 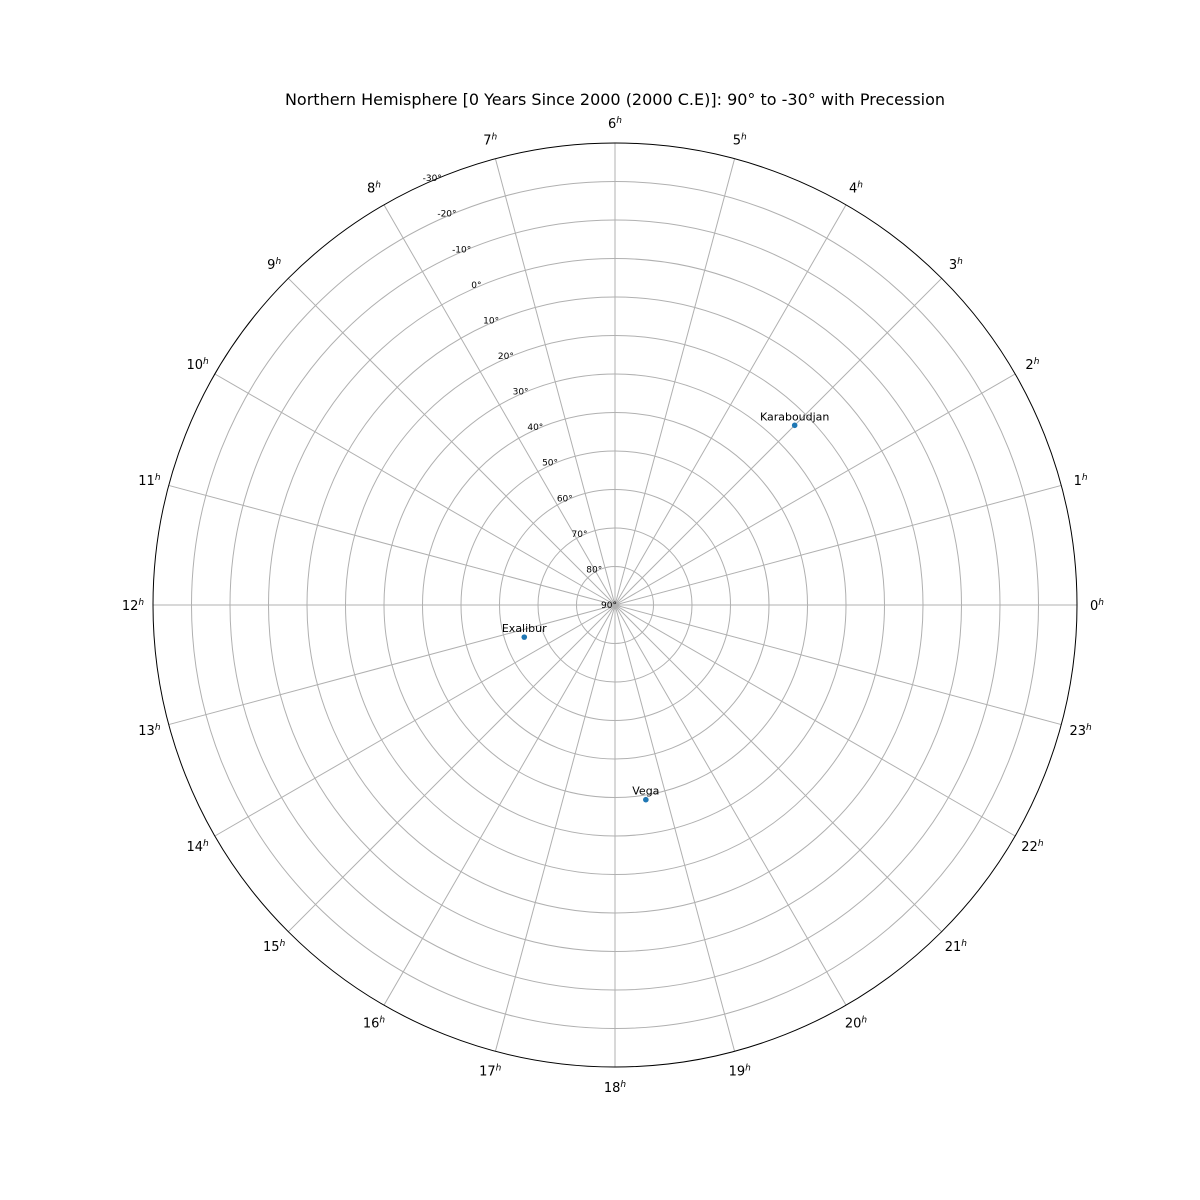 I want to click on star-label: Exalibur, so click(x=524, y=628).